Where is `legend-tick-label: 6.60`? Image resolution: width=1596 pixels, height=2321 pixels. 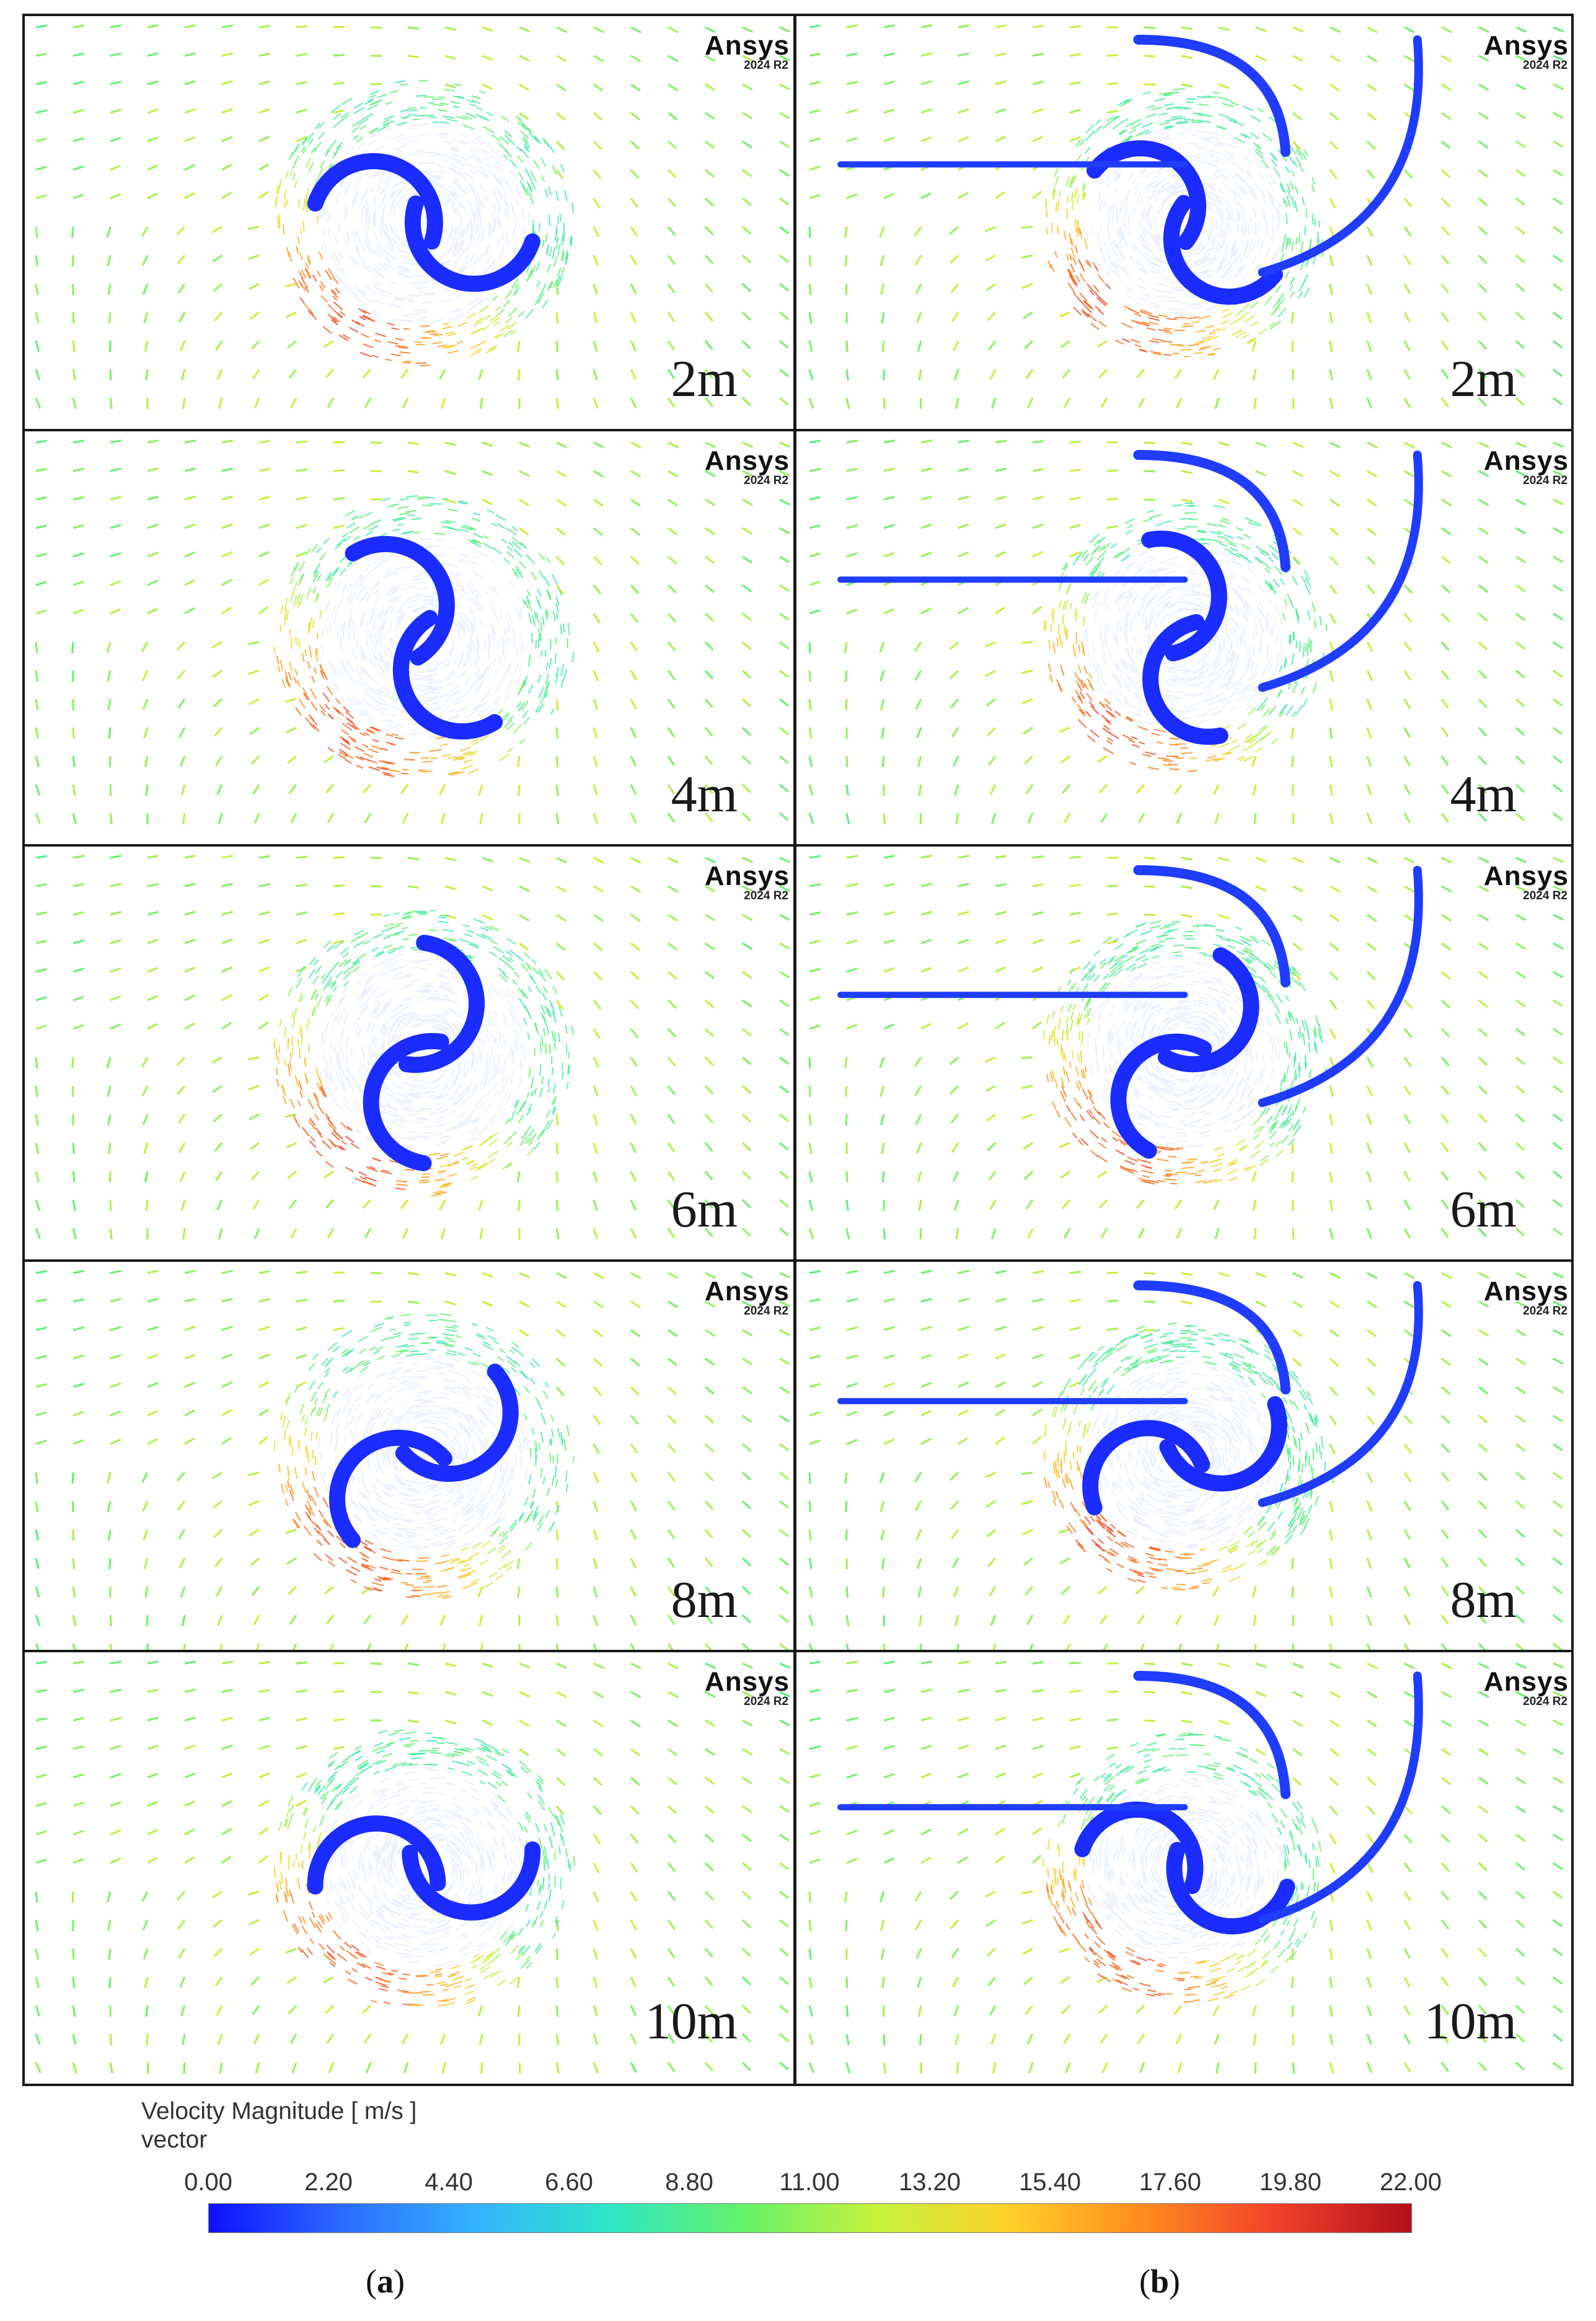
legend-tick-label: 6.60 is located at coordinates (569, 2182).